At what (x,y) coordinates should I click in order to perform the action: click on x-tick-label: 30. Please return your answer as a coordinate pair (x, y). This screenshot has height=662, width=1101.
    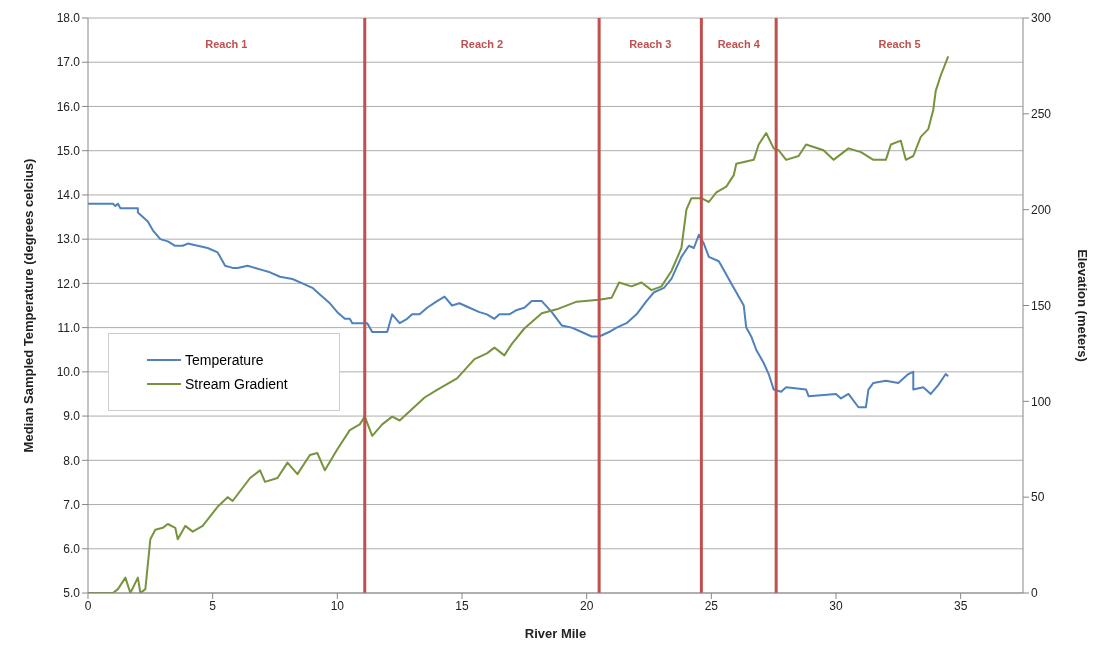
    Looking at the image, I should click on (836, 605).